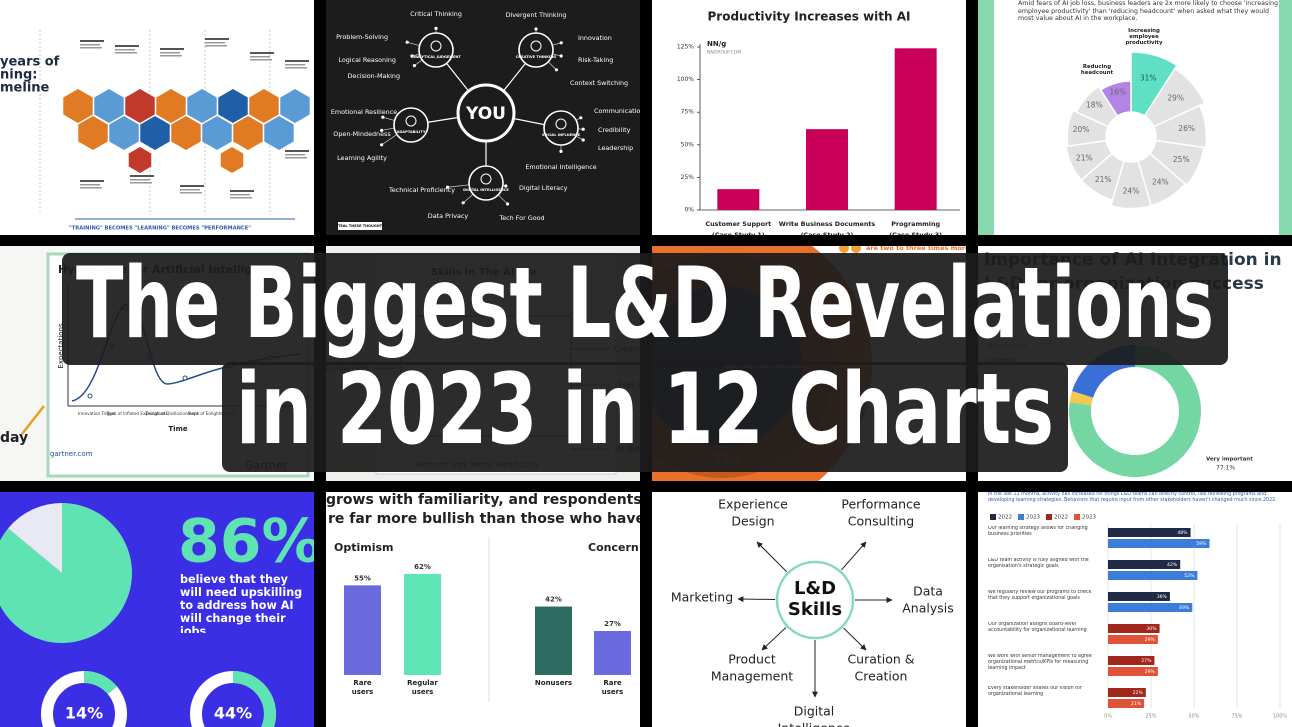 The height and width of the screenshot is (727, 1292). Describe the element at coordinates (595, 60) in the screenshot. I see `leaf-label: Risk-Taking` at that location.